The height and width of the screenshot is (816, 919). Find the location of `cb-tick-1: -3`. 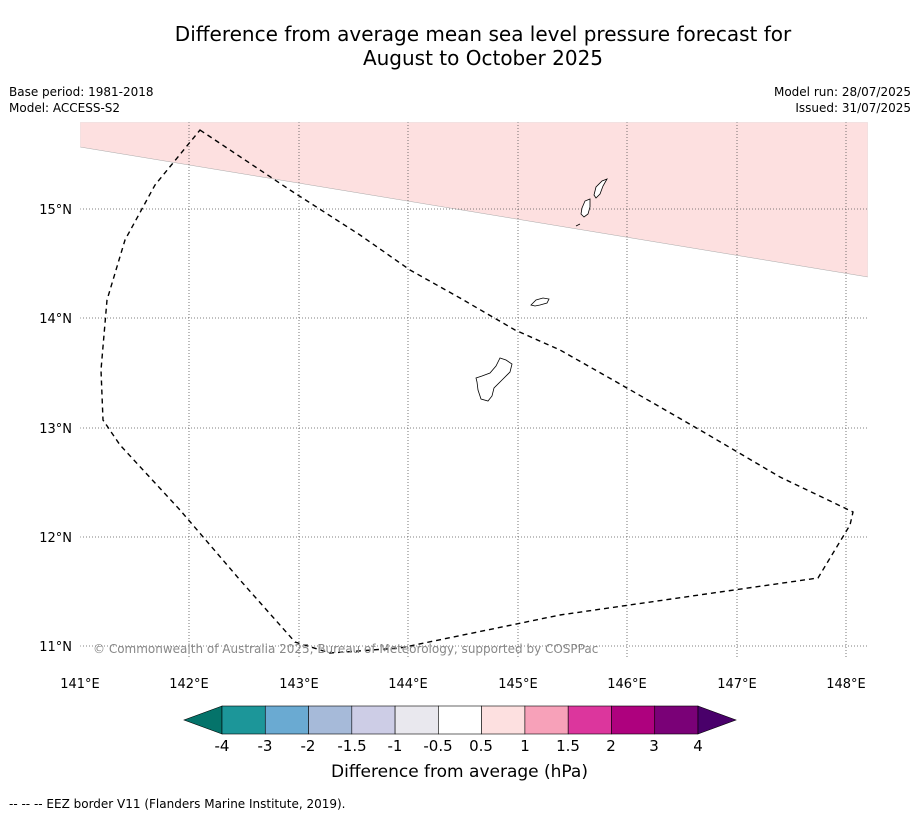

cb-tick-1: -3 is located at coordinates (265, 746).